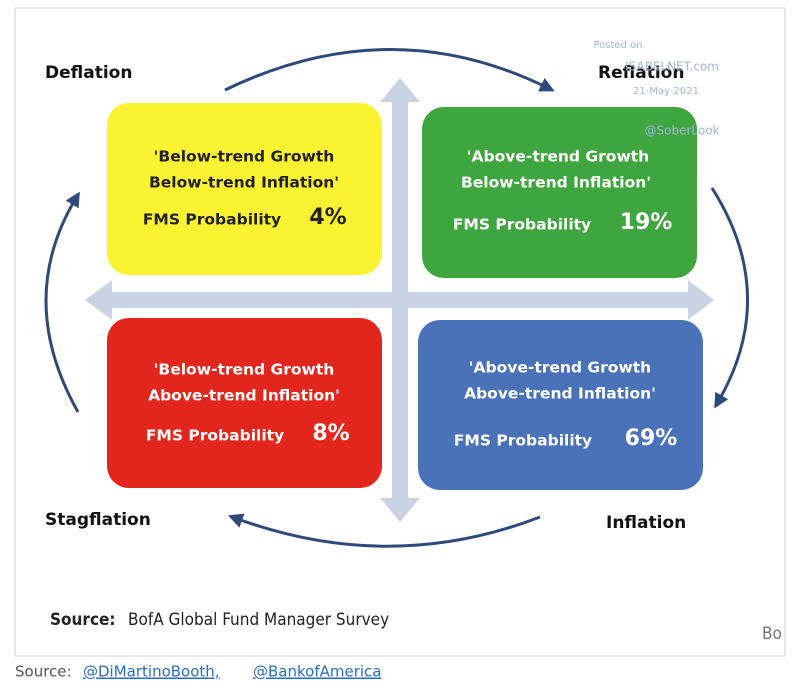 Image resolution: width=800 pixels, height=699 pixels. Describe the element at coordinates (330, 433) in the screenshot. I see `probability-value: 8%` at that location.